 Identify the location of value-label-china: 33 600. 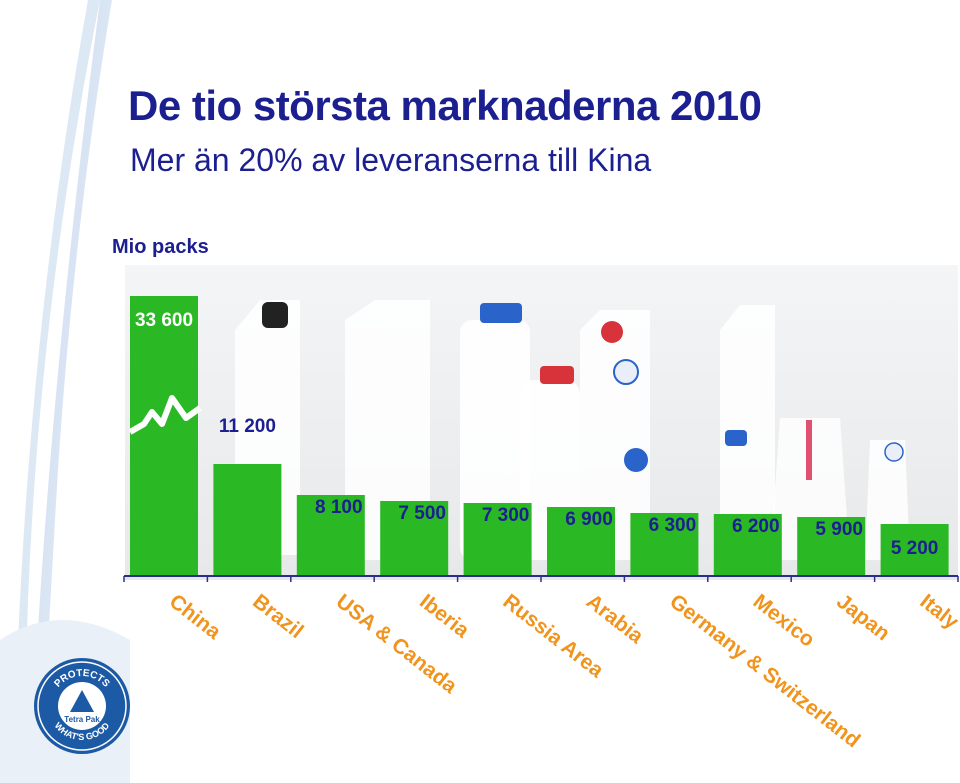
(164, 320).